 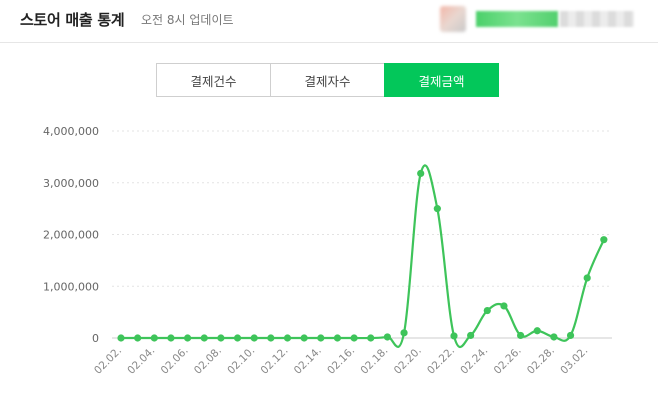 I want to click on tab-payment-amount: 결제금액, so click(x=441, y=80).